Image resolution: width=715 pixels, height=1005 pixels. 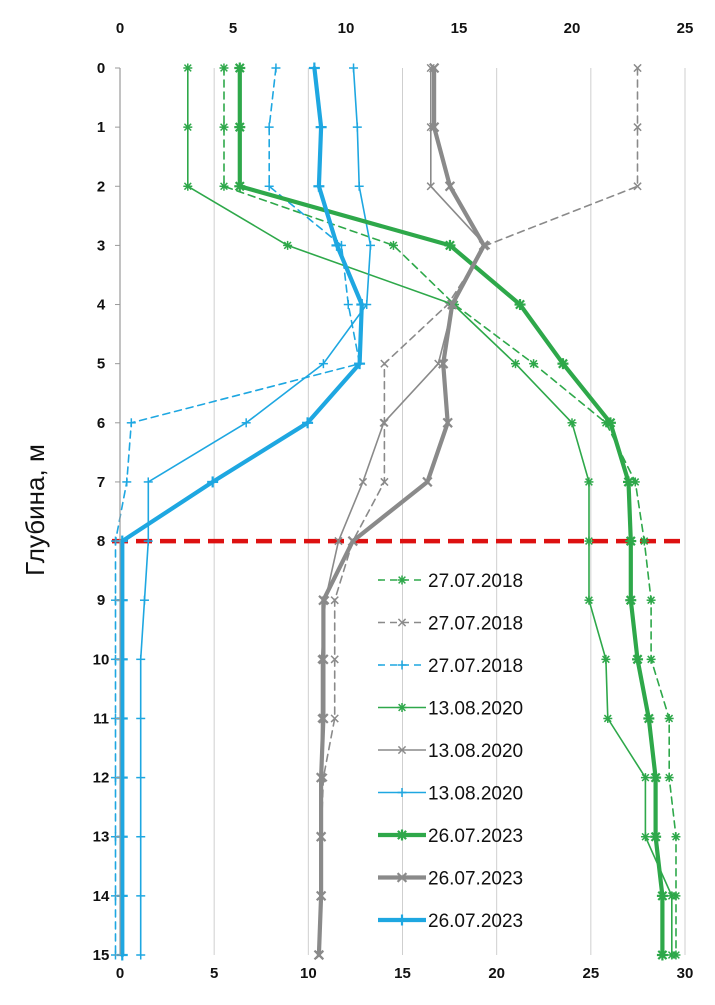 I want to click on series-7-point-4-d2, so click(x=452, y=304).